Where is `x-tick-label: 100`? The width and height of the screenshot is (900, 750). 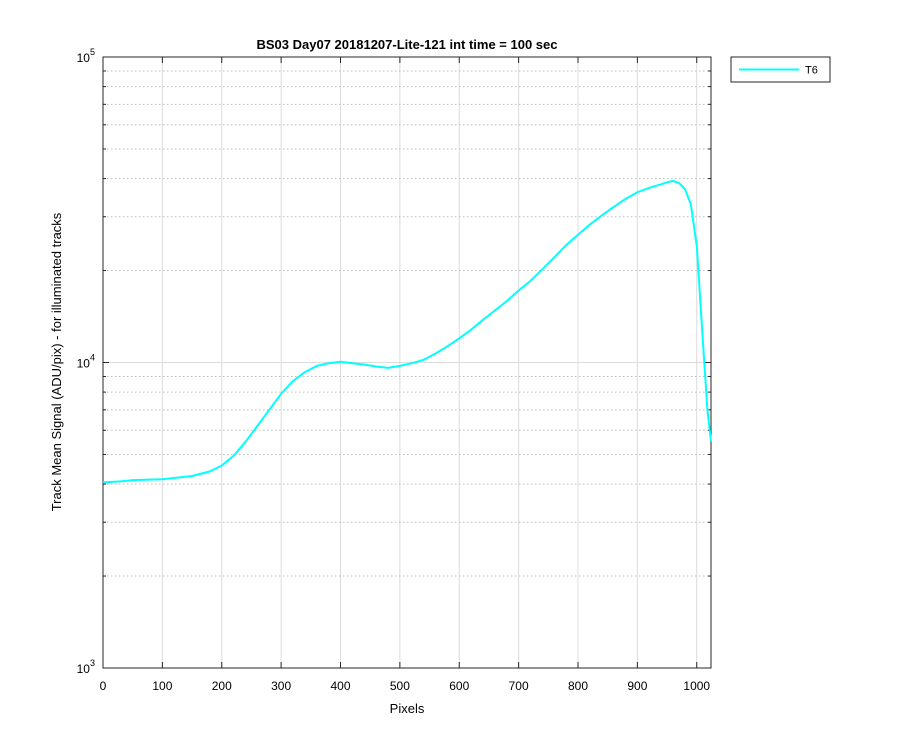
x-tick-label: 100 is located at coordinates (162, 686).